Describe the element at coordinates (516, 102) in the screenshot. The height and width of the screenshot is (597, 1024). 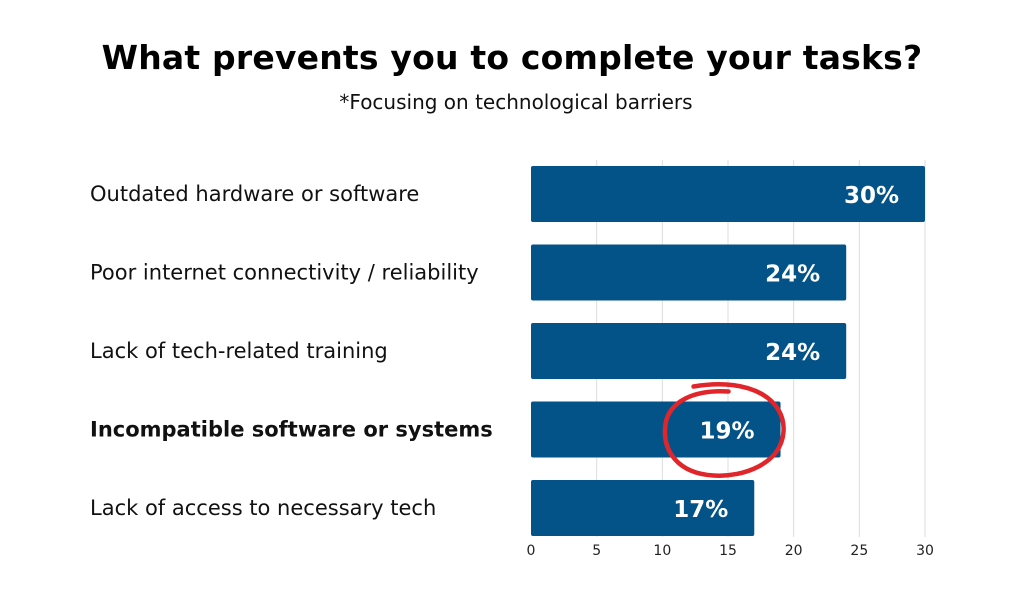
I see `chart-subtitle: *Focusing on technological barriers` at that location.